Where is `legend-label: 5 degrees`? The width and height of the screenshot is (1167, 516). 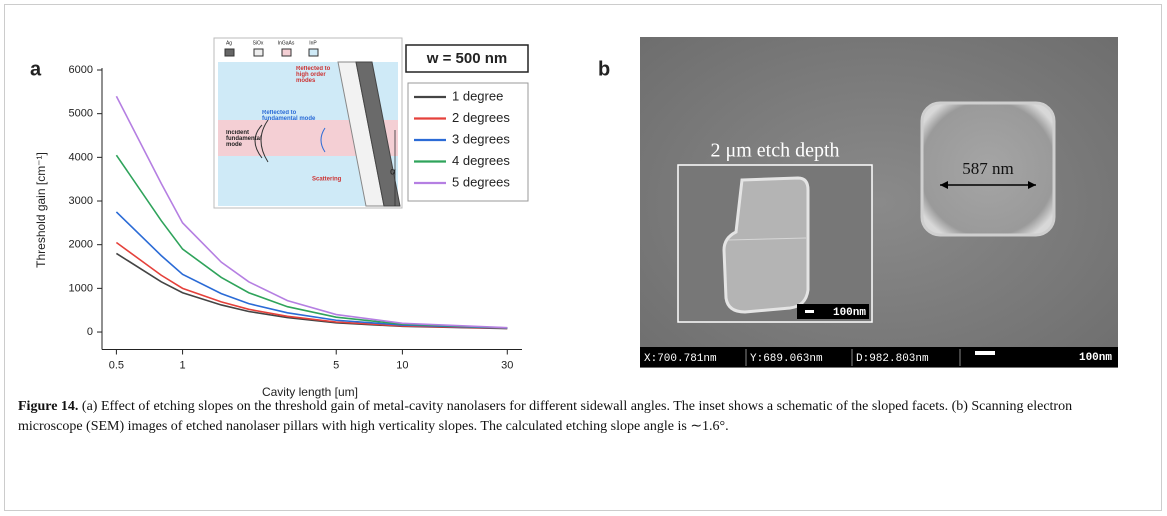 legend-label: 5 degrees is located at coordinates (481, 181).